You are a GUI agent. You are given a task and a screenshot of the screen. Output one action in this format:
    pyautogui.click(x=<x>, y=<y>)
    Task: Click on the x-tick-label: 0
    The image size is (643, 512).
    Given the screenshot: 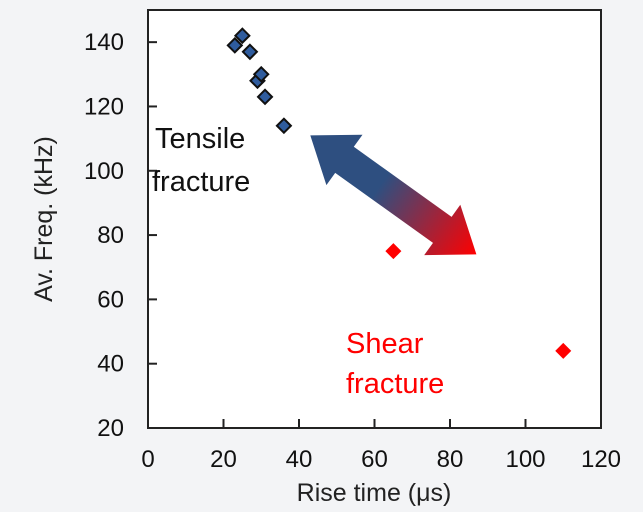 What is the action you would take?
    pyautogui.click(x=147, y=459)
    